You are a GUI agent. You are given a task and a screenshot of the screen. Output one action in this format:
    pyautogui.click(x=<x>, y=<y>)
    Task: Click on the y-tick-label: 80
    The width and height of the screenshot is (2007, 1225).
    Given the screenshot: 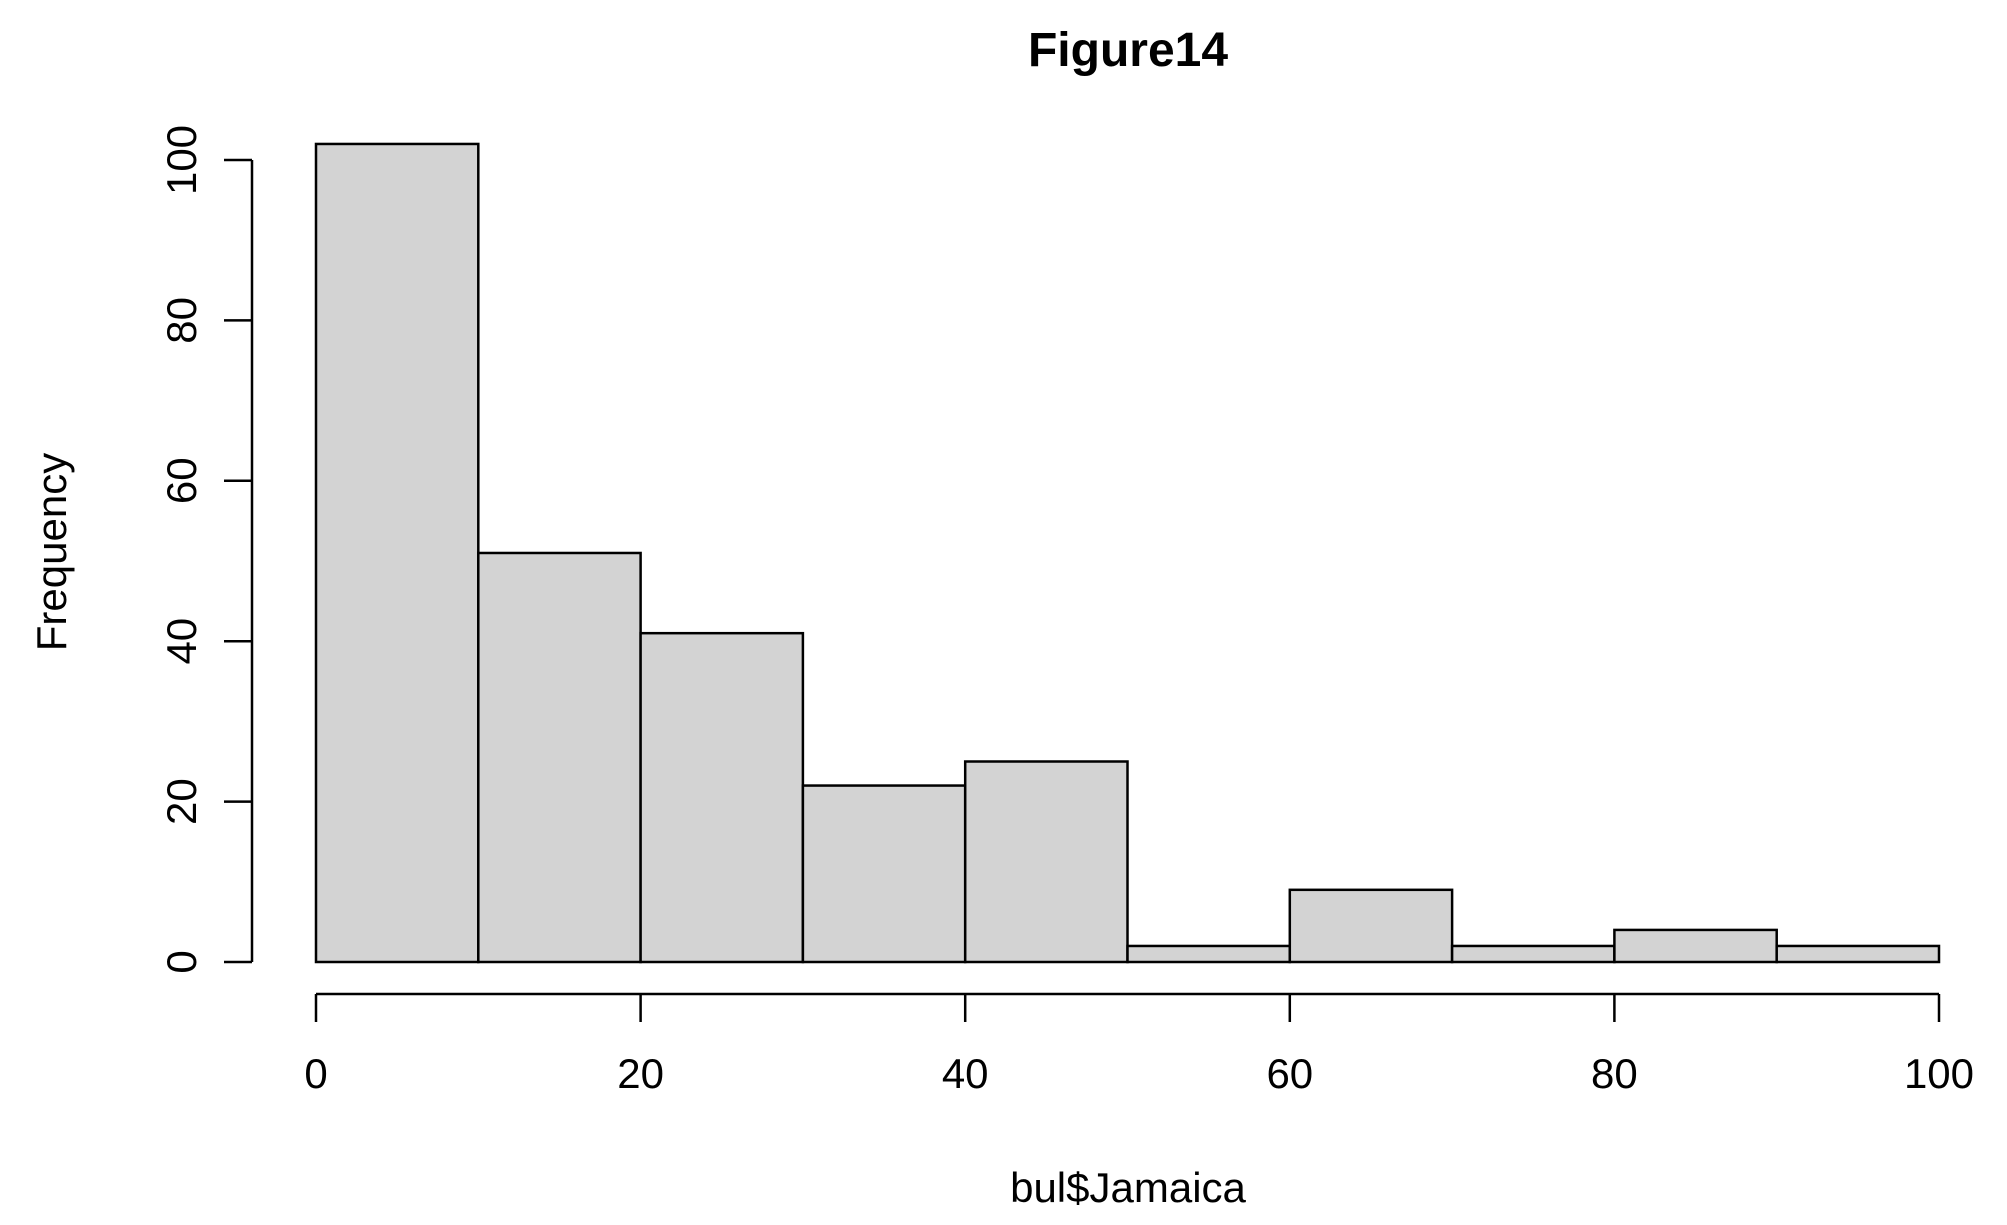 What is the action you would take?
    pyautogui.click(x=181, y=320)
    